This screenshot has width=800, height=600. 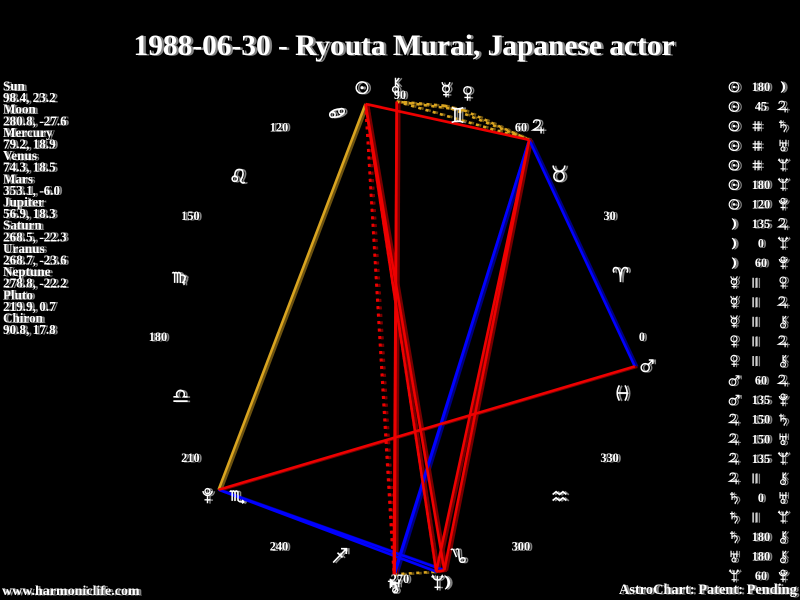 I want to click on svg-text: 98.4, 23.2, so click(x=29, y=97).